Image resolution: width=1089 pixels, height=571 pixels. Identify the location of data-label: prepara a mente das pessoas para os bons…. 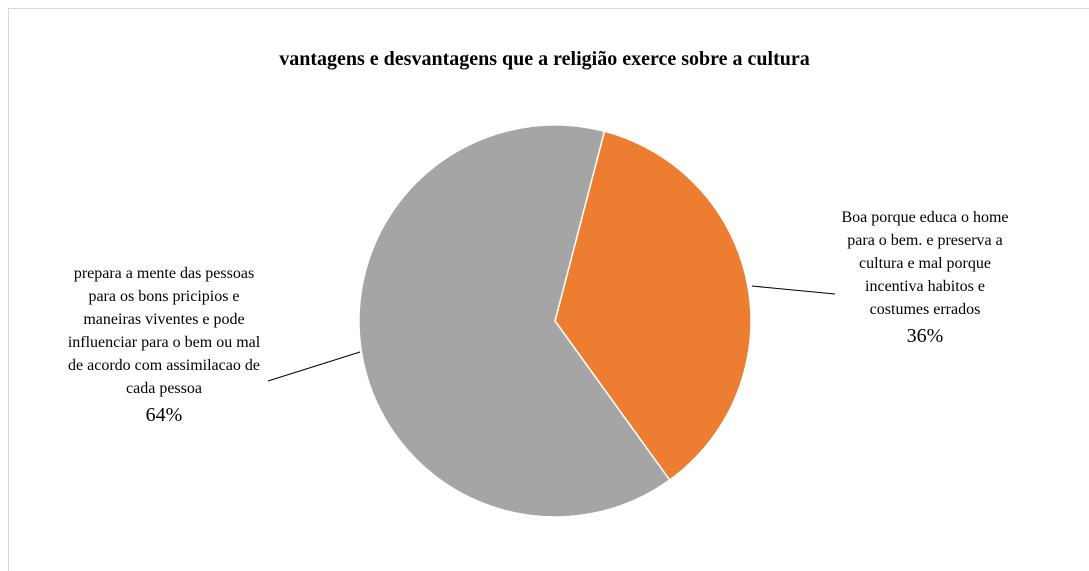
(164, 345).